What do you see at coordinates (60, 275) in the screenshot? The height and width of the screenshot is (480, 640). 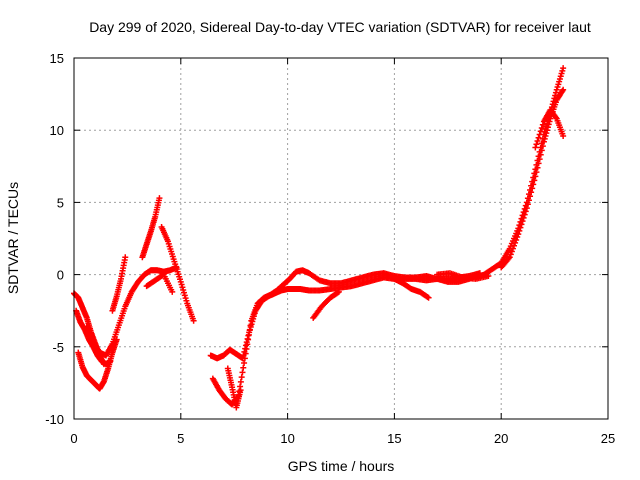 I see `y-tick-label: 0` at bounding box center [60, 275].